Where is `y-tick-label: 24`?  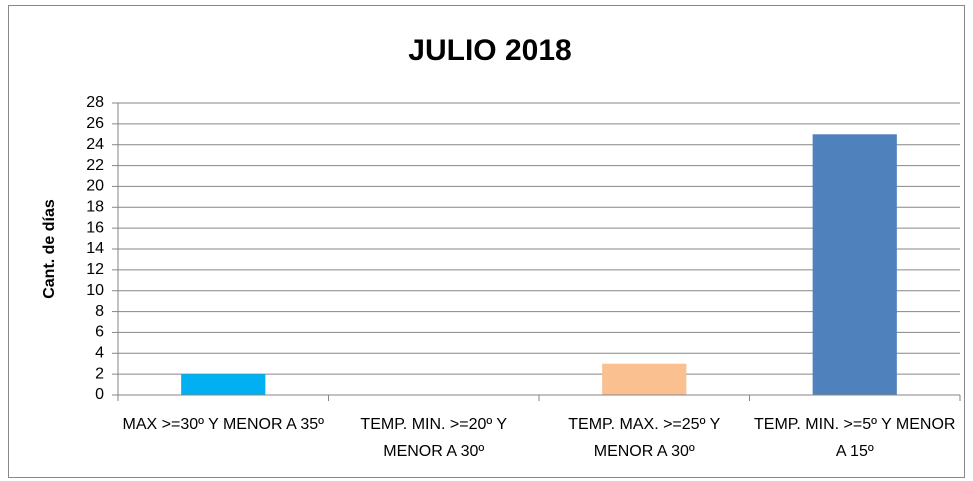
y-tick-label: 24 is located at coordinates (95, 144).